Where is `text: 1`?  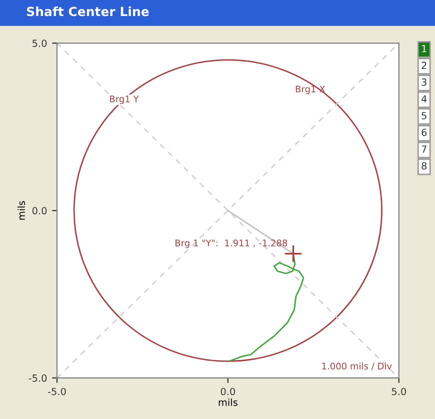 text: 1 is located at coordinates (424, 48).